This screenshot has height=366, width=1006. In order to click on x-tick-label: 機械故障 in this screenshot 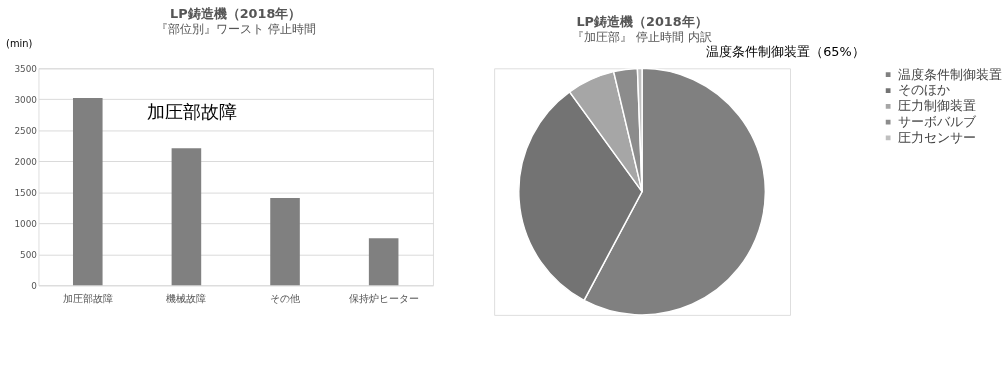, I will do `click(186, 298)`.